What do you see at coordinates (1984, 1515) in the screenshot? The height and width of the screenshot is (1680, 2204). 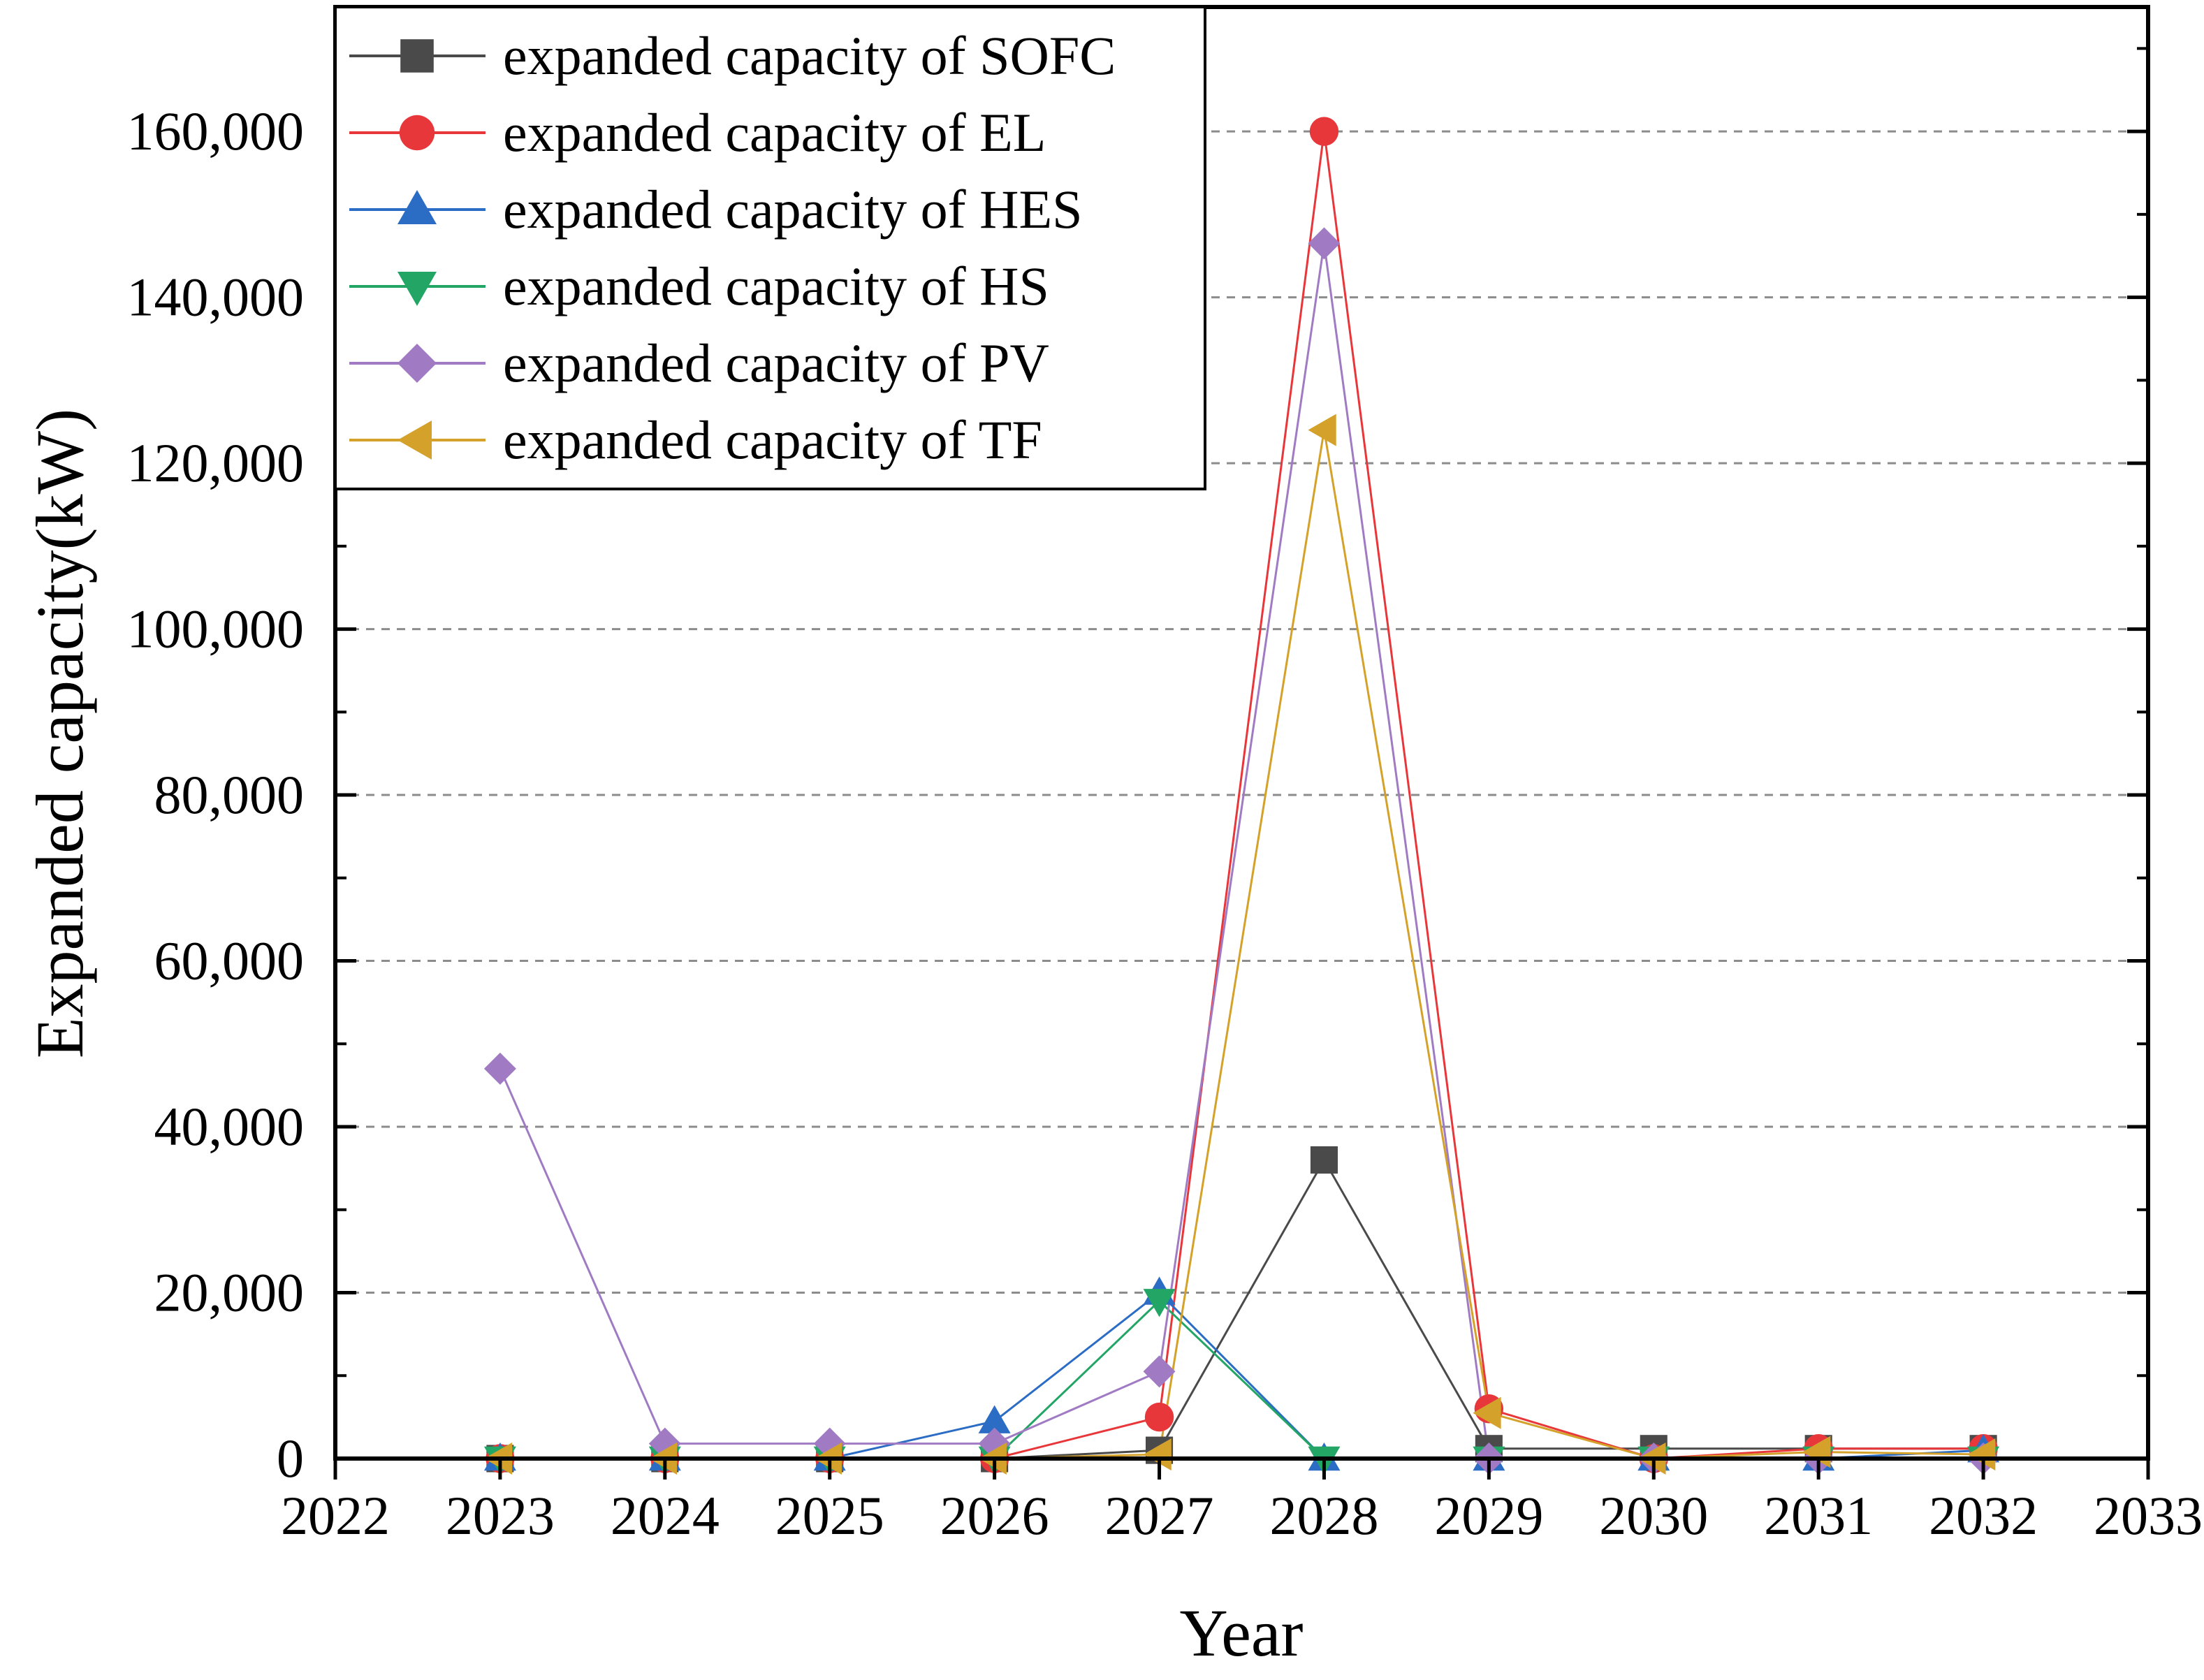 I see `x-tick-label: 2032` at bounding box center [1984, 1515].